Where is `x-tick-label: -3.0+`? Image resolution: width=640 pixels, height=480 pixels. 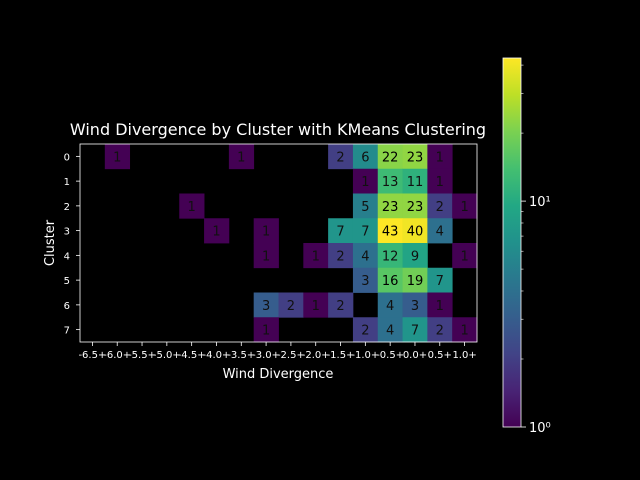 x-tick-label: -3.0+ is located at coordinates (266, 355).